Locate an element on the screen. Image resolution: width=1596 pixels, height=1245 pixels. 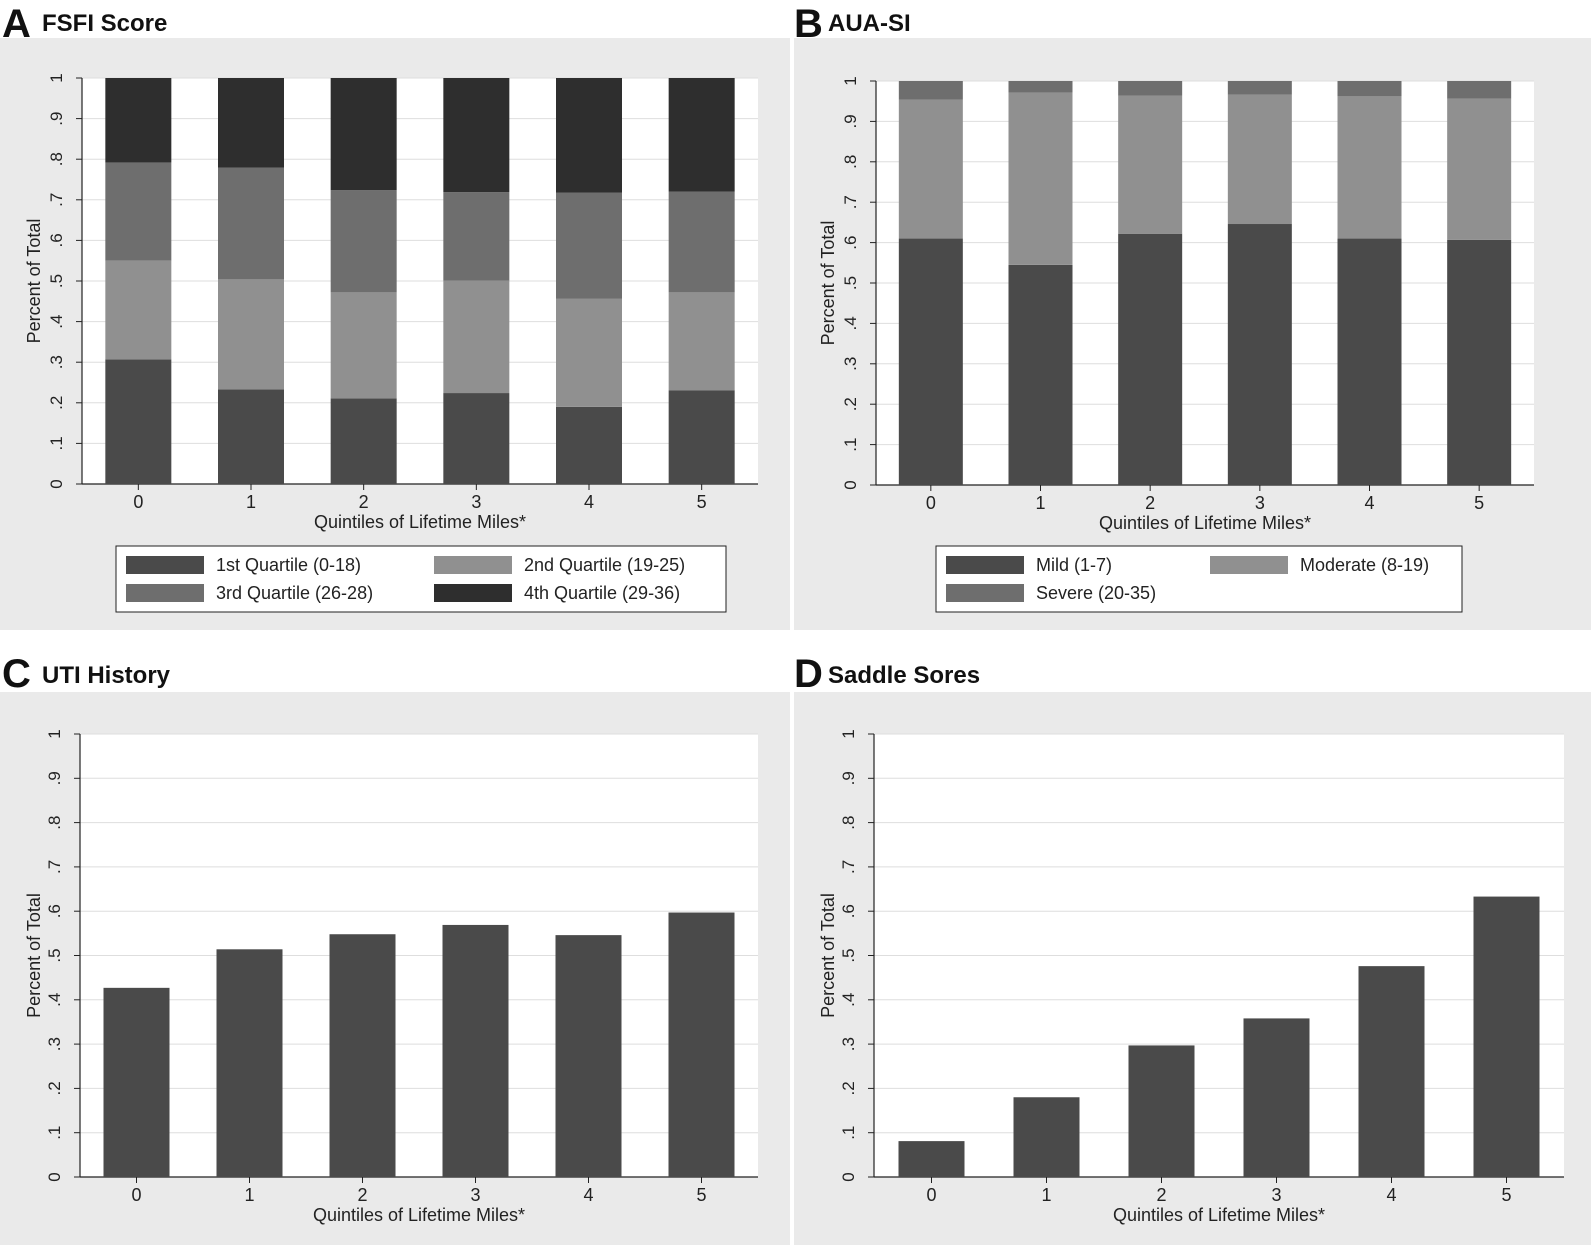
legend-label: 4th Quartile (29-36) is located at coordinates (602, 593).